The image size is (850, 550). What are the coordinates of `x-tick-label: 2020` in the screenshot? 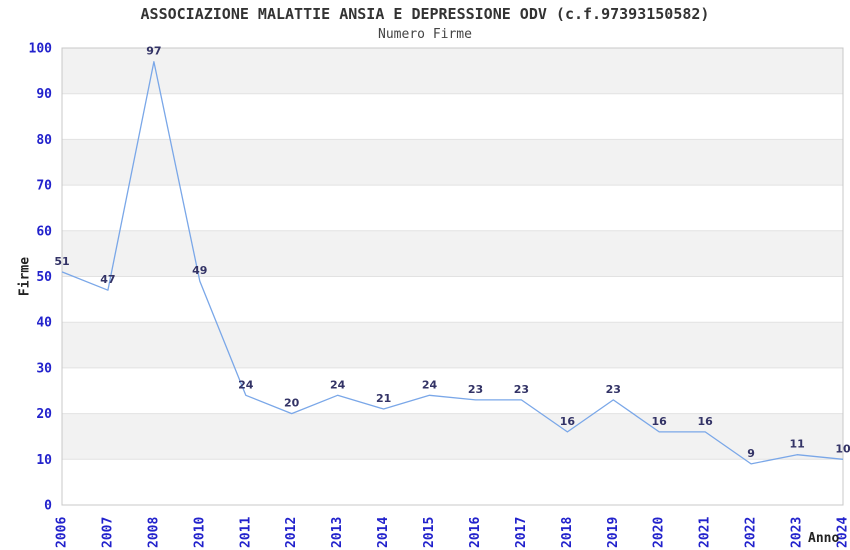 It's located at (659, 532).